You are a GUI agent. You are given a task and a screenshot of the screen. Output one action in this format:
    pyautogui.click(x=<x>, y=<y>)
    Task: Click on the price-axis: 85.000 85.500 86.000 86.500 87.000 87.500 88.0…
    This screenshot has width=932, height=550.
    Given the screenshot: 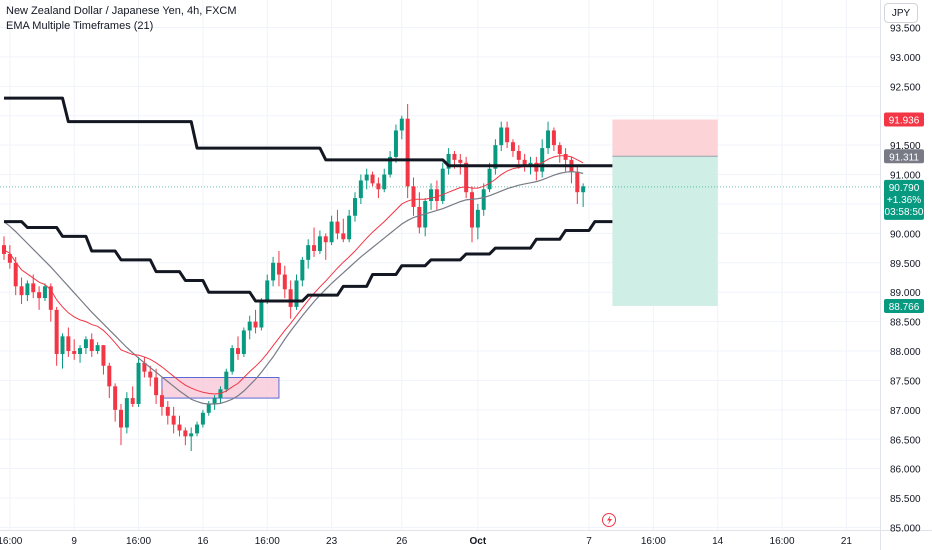 What is the action you would take?
    pyautogui.click(x=905, y=279)
    